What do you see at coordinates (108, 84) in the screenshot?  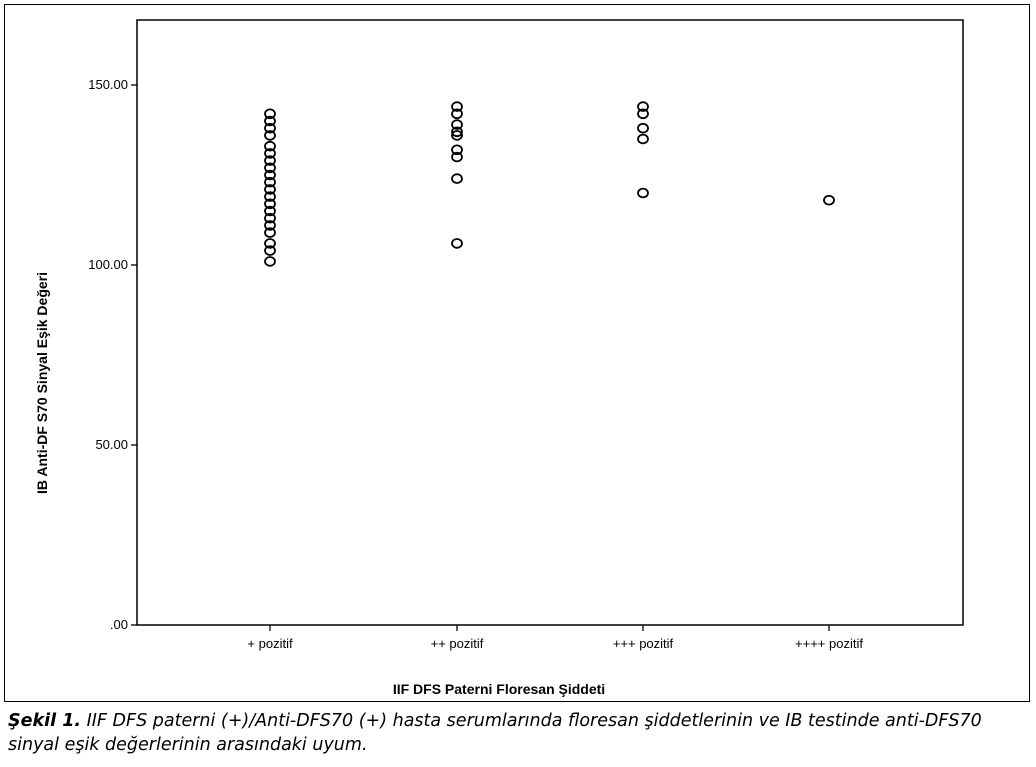 I see `y-tick-label: 150.00` at bounding box center [108, 84].